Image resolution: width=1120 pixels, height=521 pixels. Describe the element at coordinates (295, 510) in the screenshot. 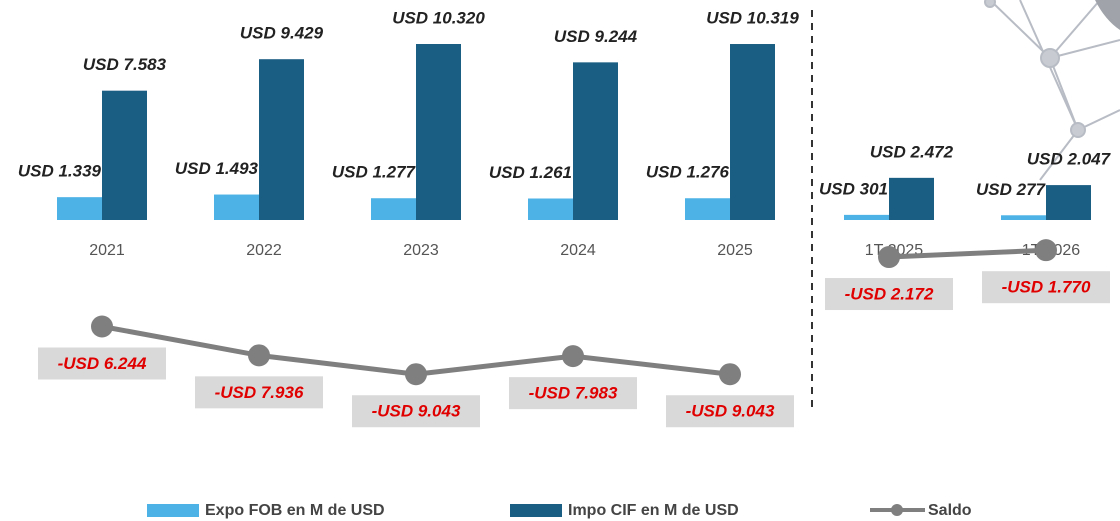

I see `legend-label: Expo FOB en M de USD` at that location.